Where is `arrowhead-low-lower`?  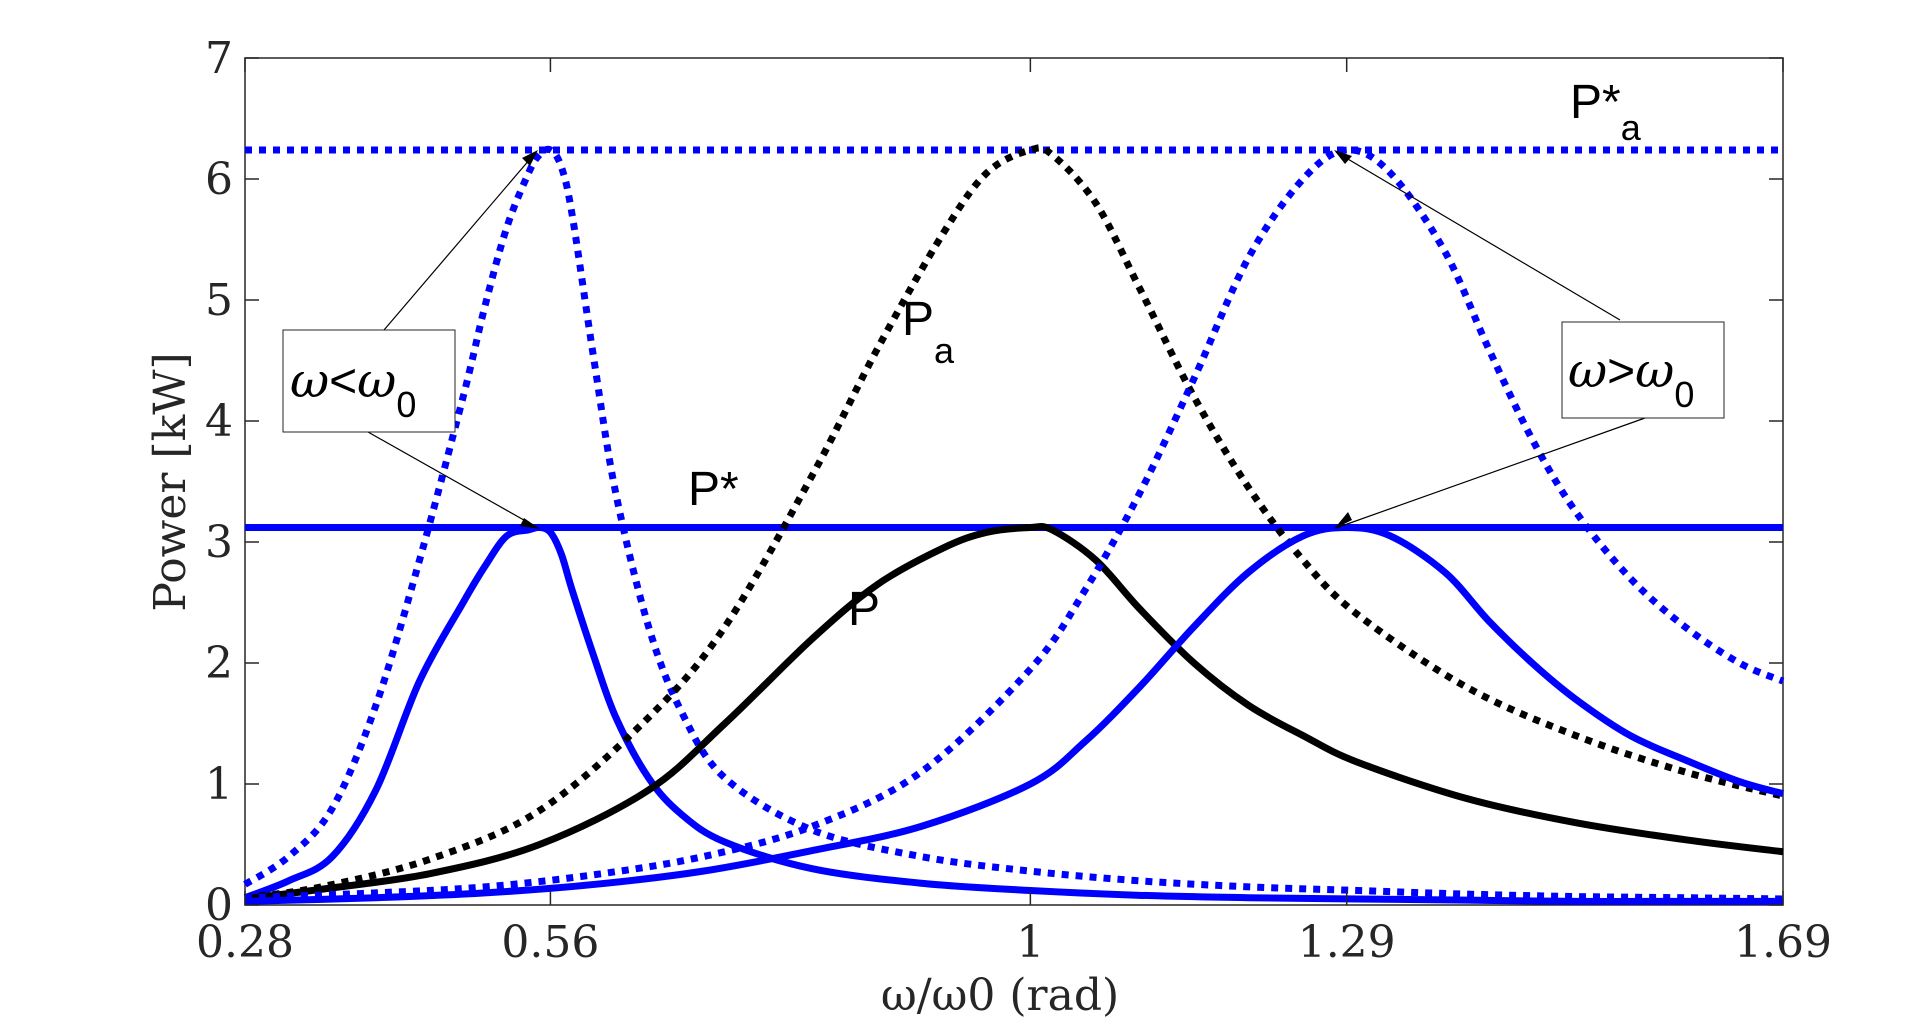 arrowhead-low-lower is located at coordinates (530, 523).